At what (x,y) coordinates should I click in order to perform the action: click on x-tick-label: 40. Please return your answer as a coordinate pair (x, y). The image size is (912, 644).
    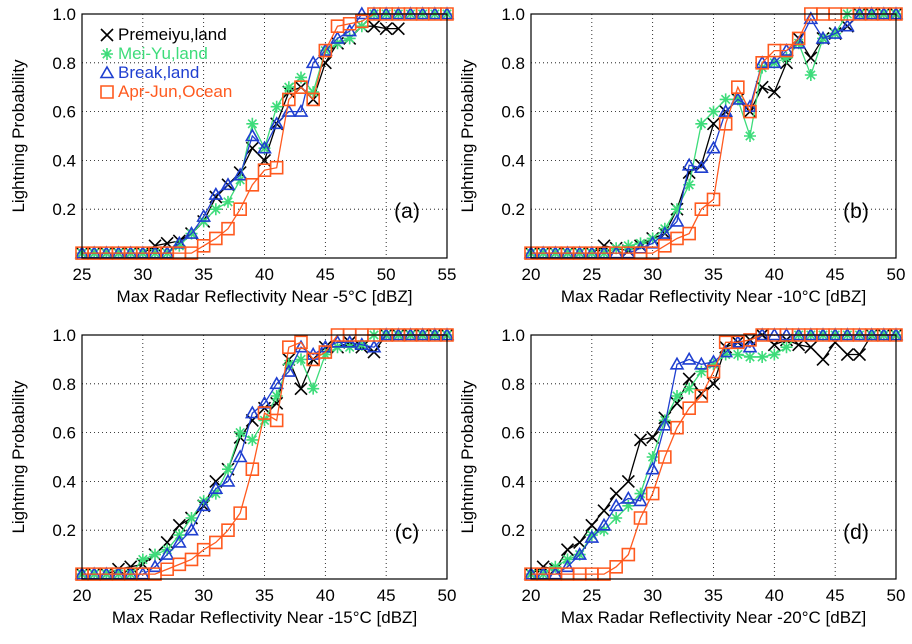
    Looking at the image, I should click on (264, 274).